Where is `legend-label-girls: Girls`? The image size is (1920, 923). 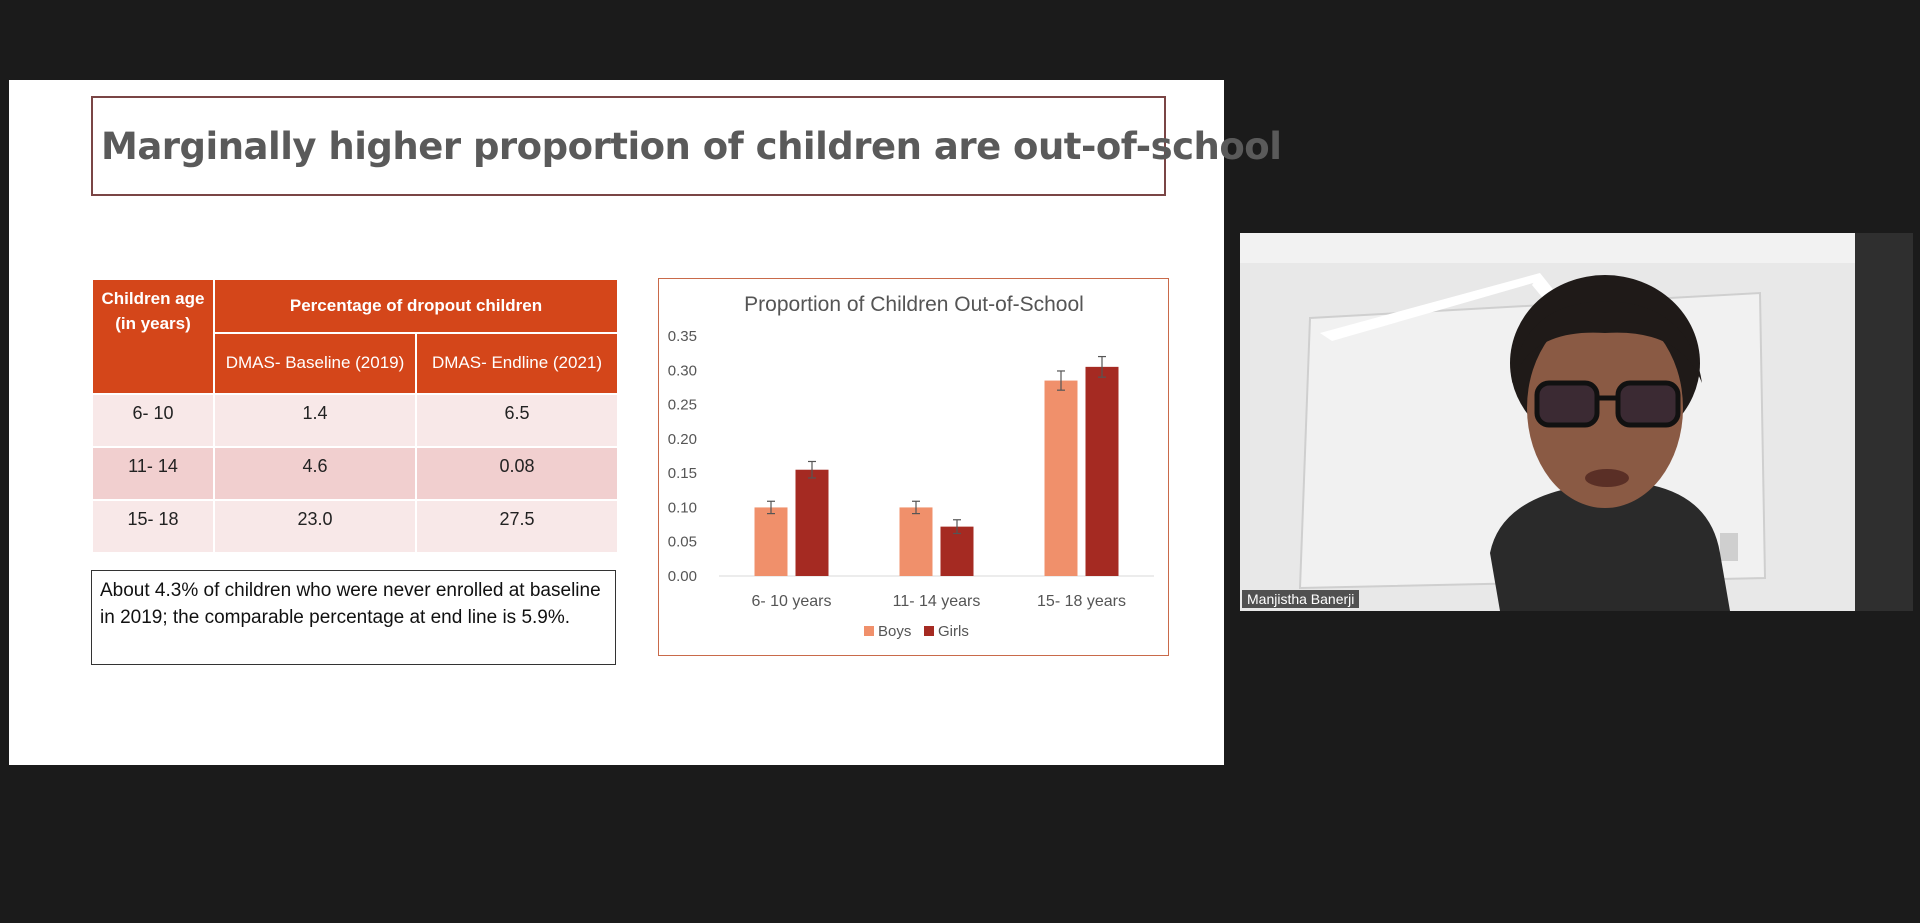 legend-label-girls: Girls is located at coordinates (953, 631).